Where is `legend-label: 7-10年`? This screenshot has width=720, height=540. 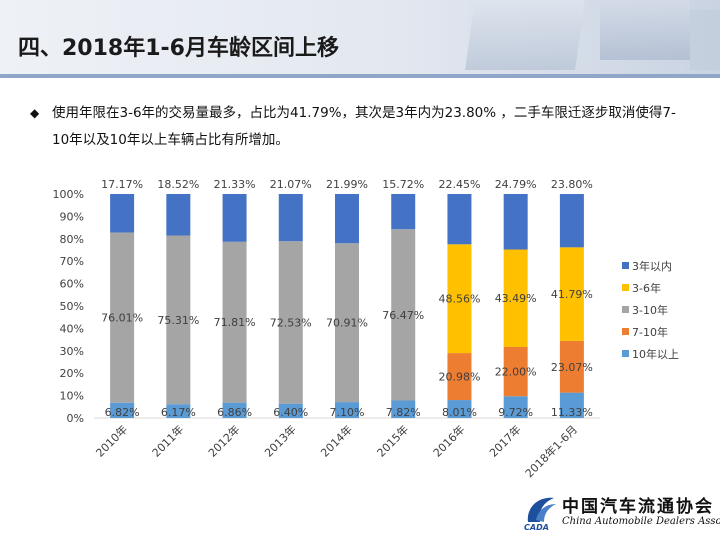 legend-label: 7-10年 is located at coordinates (650, 332).